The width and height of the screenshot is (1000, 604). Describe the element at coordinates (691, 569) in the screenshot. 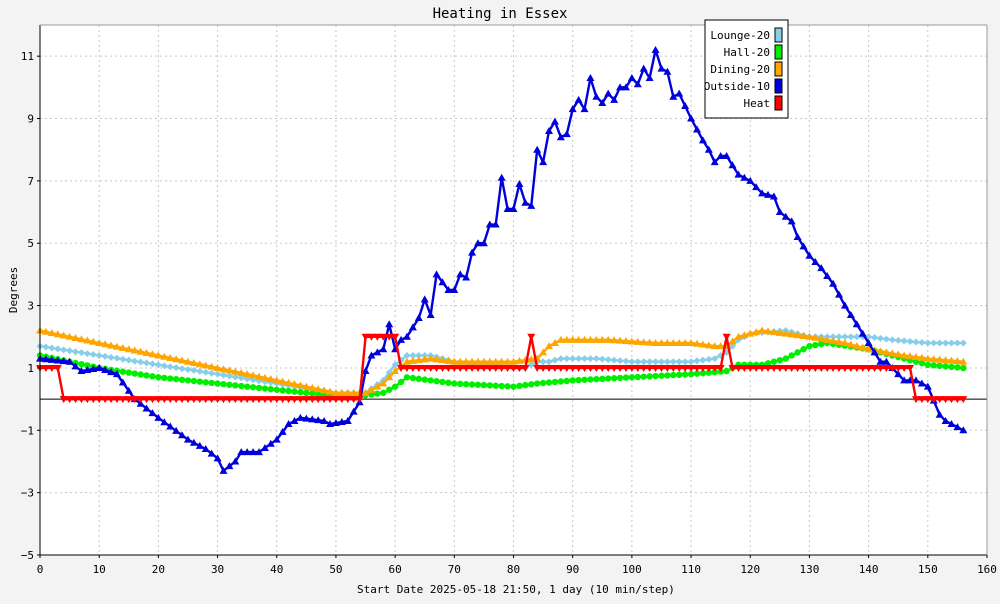

I see `x-tick-label: 110` at that location.